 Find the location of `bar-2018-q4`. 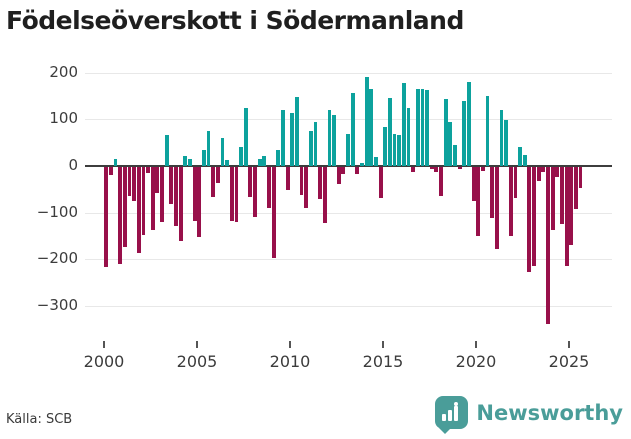

bar-2018-q4 is located at coordinates (455, 155).